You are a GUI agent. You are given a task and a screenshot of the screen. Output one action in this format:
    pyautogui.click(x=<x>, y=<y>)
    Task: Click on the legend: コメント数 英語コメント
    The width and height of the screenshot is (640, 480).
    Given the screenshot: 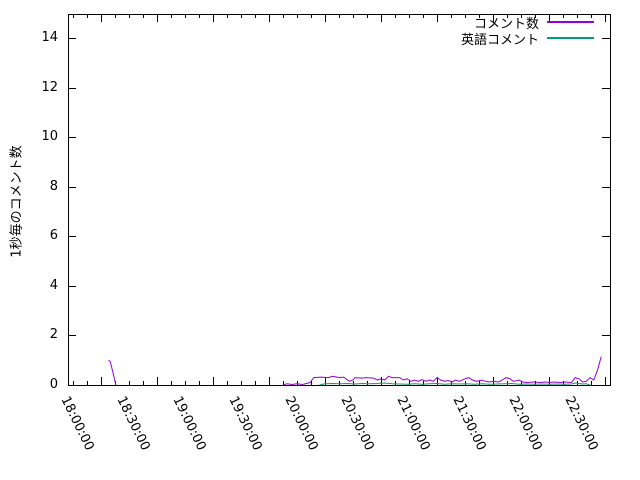 What is the action you would take?
    pyautogui.click(x=527, y=31)
    